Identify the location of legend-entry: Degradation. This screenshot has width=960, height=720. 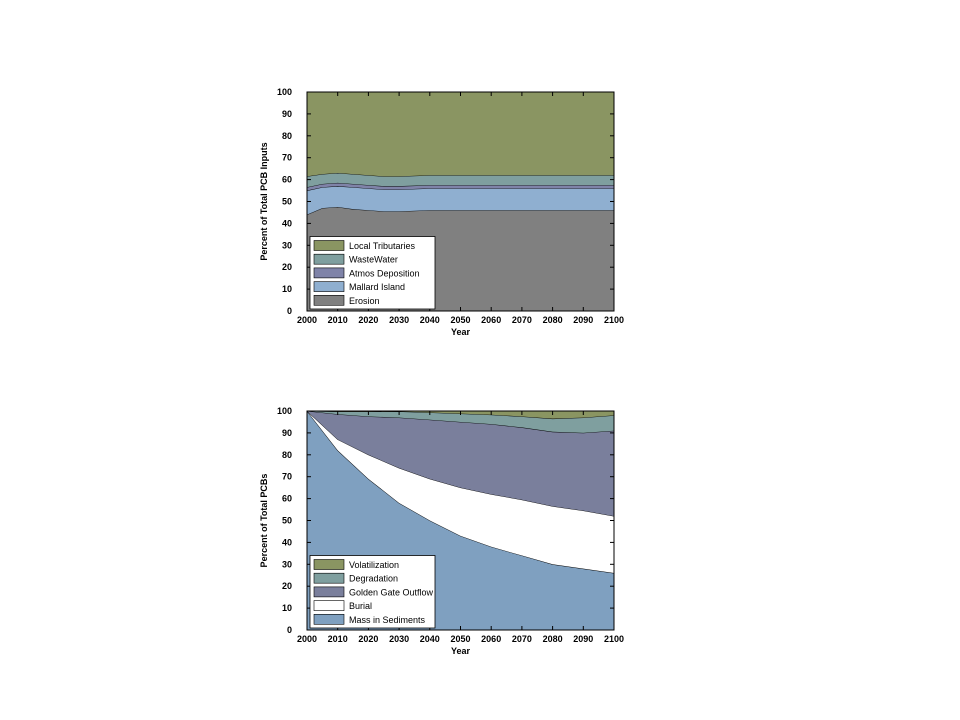
(373, 579).